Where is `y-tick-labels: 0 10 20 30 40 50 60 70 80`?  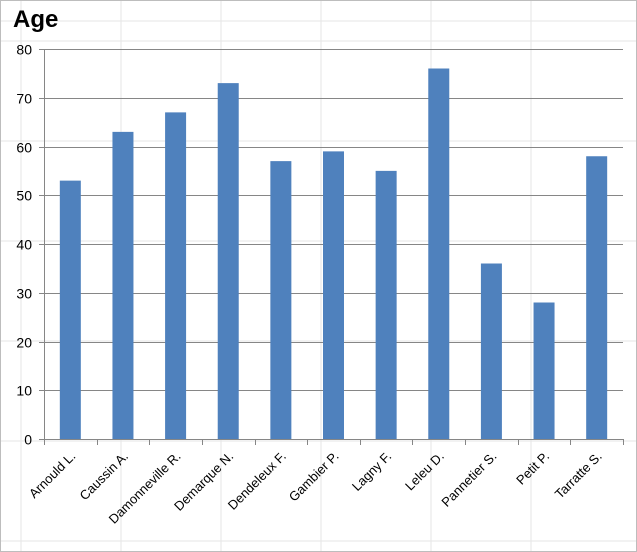
y-tick-labels: 0 10 20 30 40 50 60 70 80 is located at coordinates (24, 245).